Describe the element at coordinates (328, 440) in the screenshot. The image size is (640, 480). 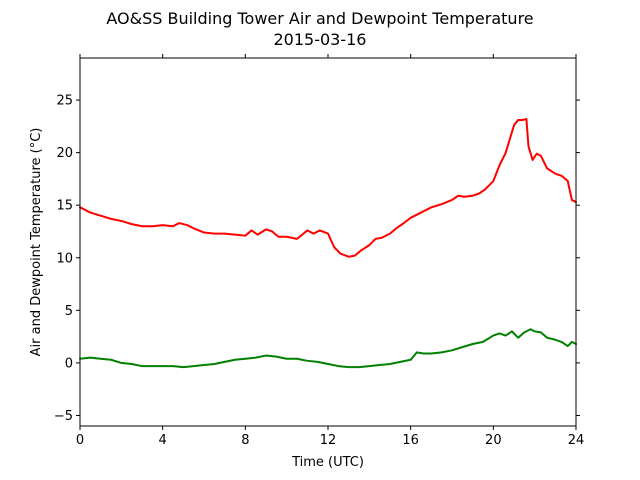
I see `x-tick-label: 12` at that location.